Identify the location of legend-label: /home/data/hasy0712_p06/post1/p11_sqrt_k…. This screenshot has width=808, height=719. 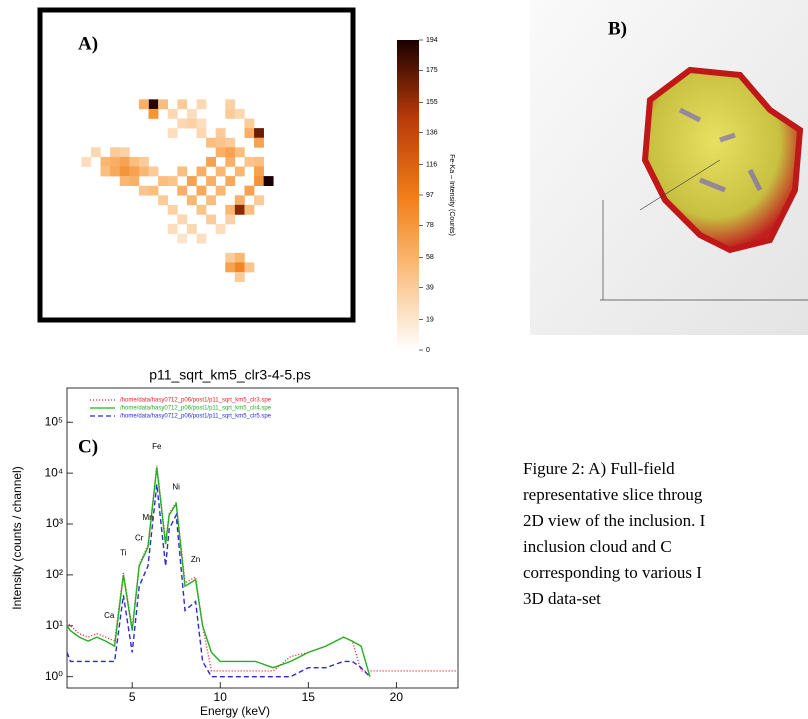
(196, 401).